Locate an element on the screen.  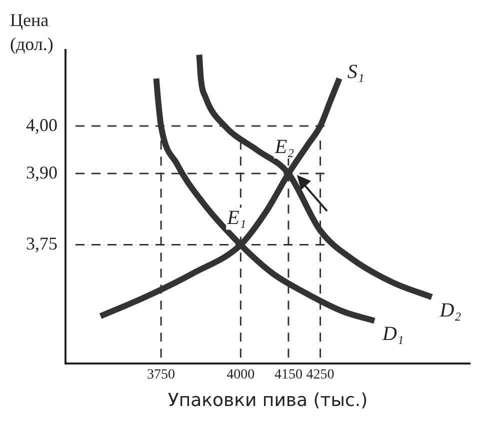
y-tick-label: 3,75 is located at coordinates (42, 244).